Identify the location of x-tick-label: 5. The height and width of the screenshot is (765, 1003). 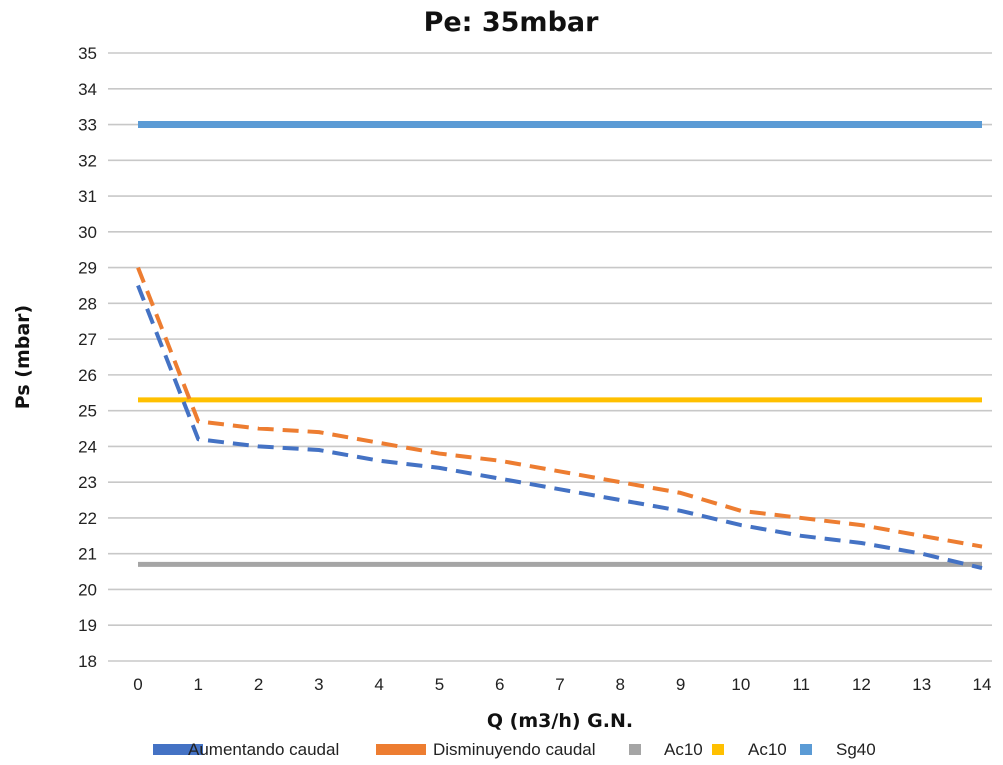
(439, 684).